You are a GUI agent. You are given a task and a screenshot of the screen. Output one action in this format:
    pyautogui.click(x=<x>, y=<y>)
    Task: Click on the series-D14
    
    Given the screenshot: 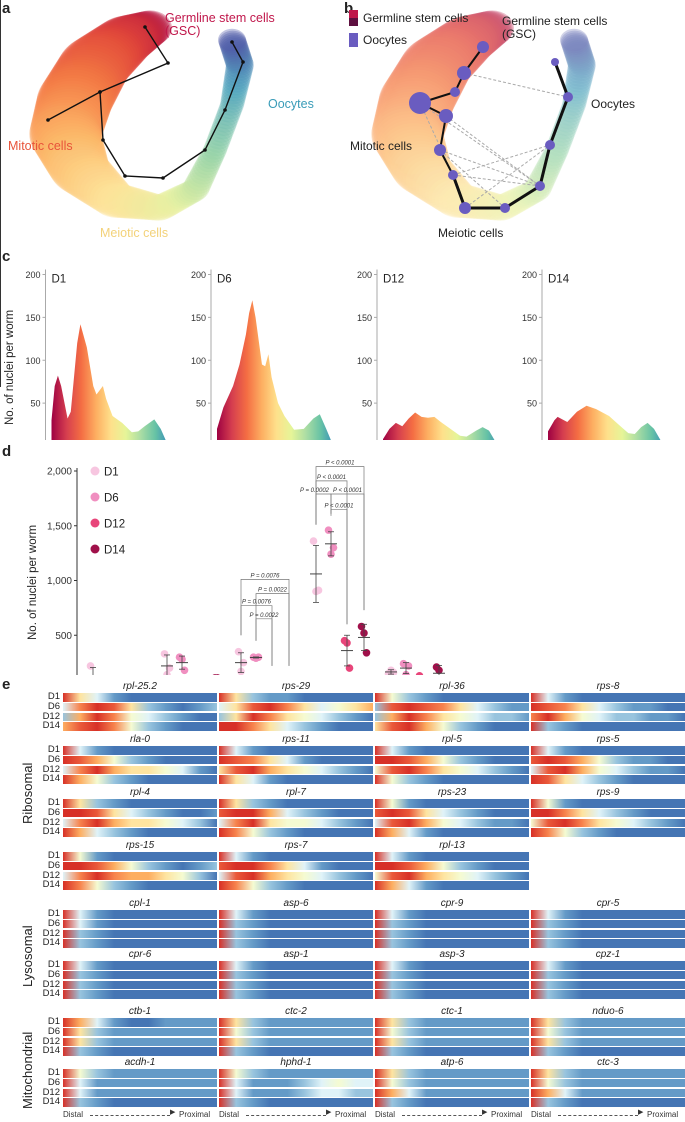 What is the action you would take?
    pyautogui.click(x=328, y=648)
    